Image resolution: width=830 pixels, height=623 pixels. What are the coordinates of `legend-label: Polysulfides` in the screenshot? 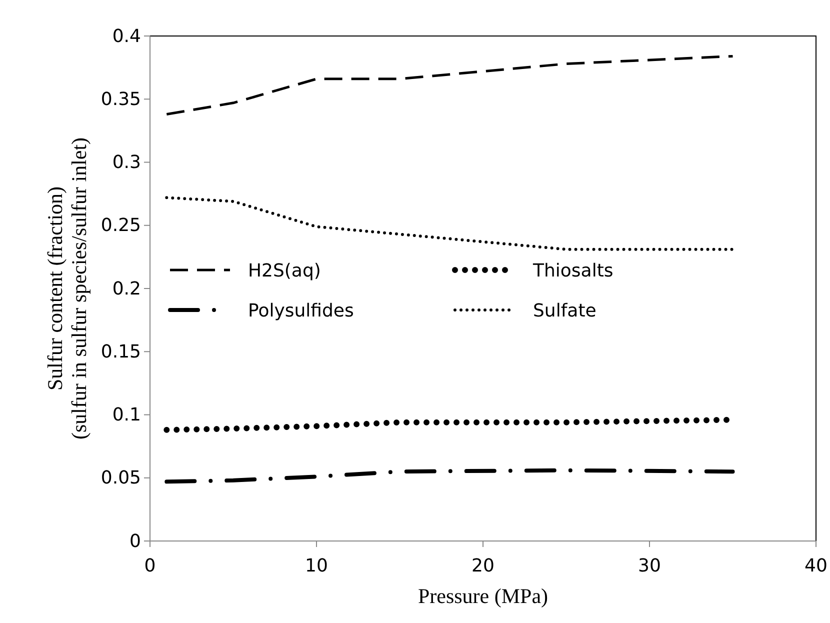 It's located at (301, 311).